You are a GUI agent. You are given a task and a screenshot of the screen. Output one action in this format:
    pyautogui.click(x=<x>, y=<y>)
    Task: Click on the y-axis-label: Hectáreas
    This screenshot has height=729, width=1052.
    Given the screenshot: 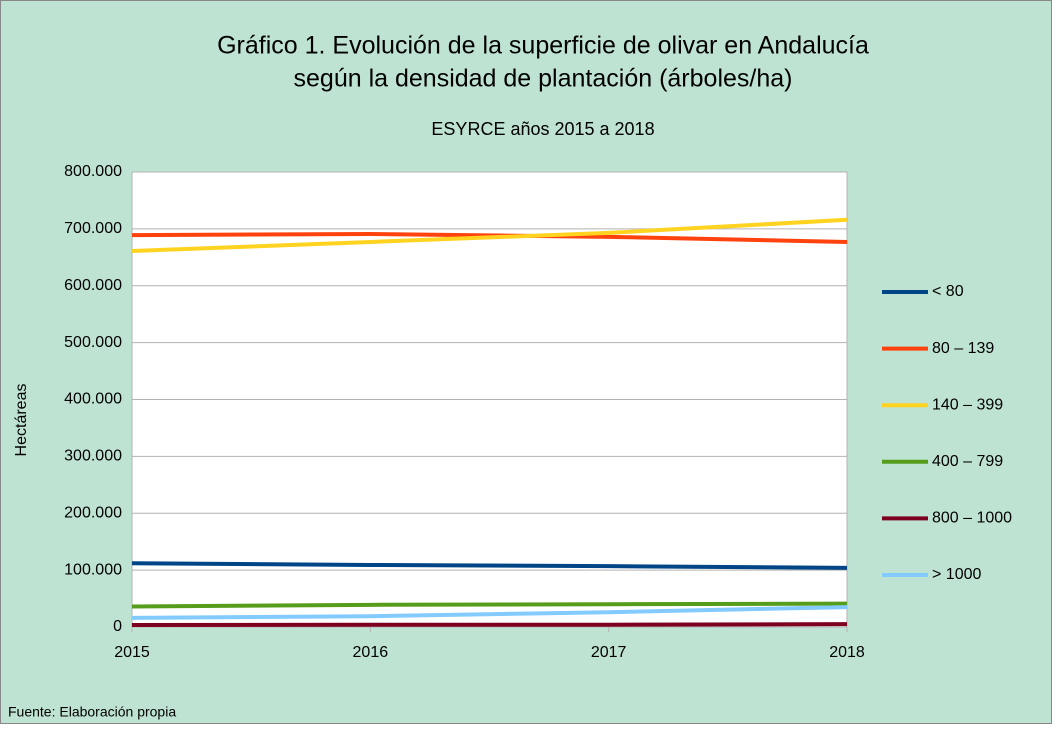 What is the action you would take?
    pyautogui.click(x=21, y=420)
    